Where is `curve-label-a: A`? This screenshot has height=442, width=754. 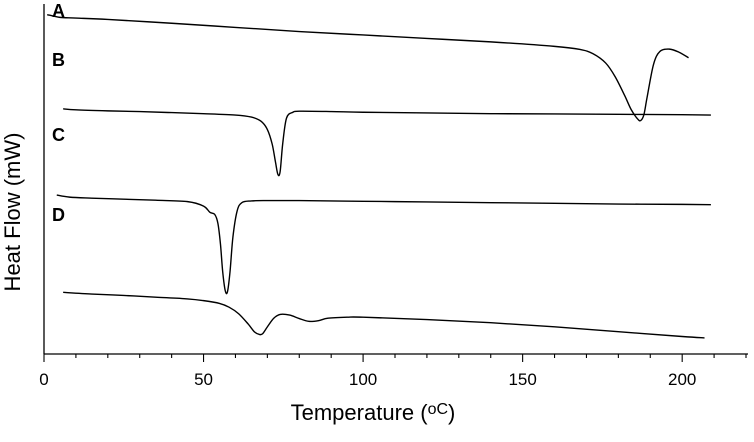
curve-label-a: A is located at coordinates (58, 11).